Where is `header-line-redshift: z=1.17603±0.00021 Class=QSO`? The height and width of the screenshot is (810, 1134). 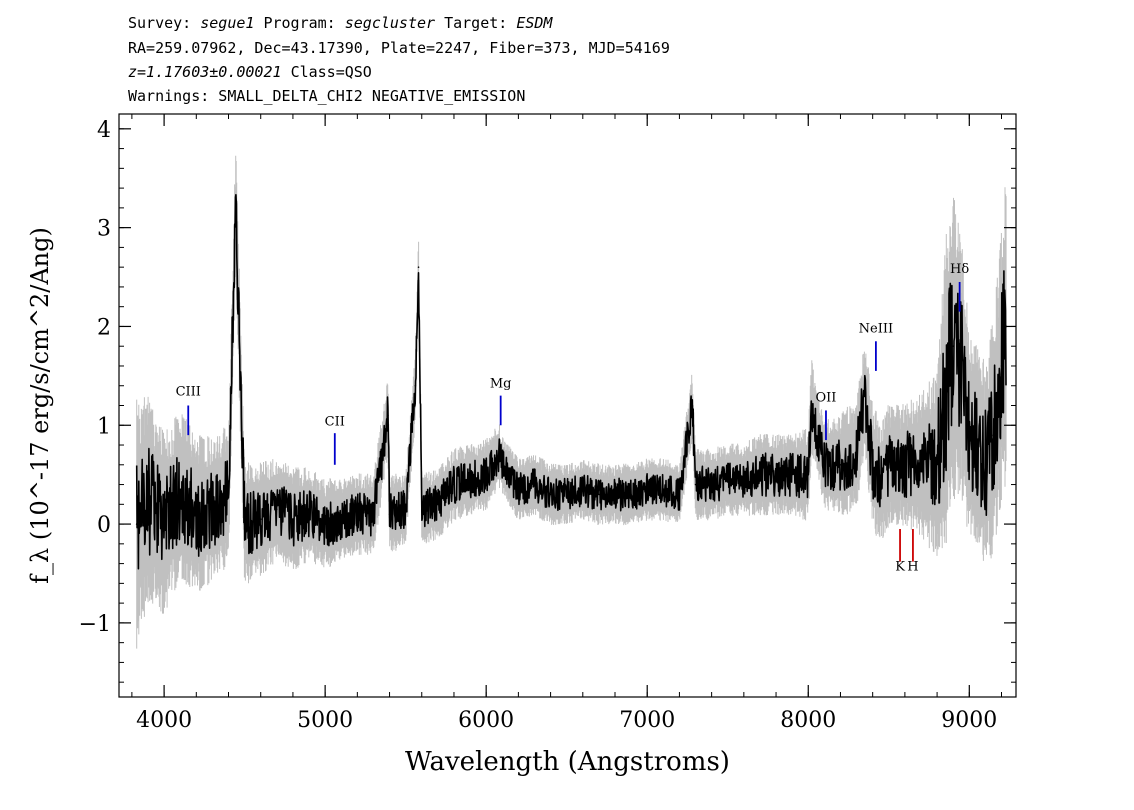 header-line-redshift: z=1.17603±0.00021 Class=QSO is located at coordinates (250, 72).